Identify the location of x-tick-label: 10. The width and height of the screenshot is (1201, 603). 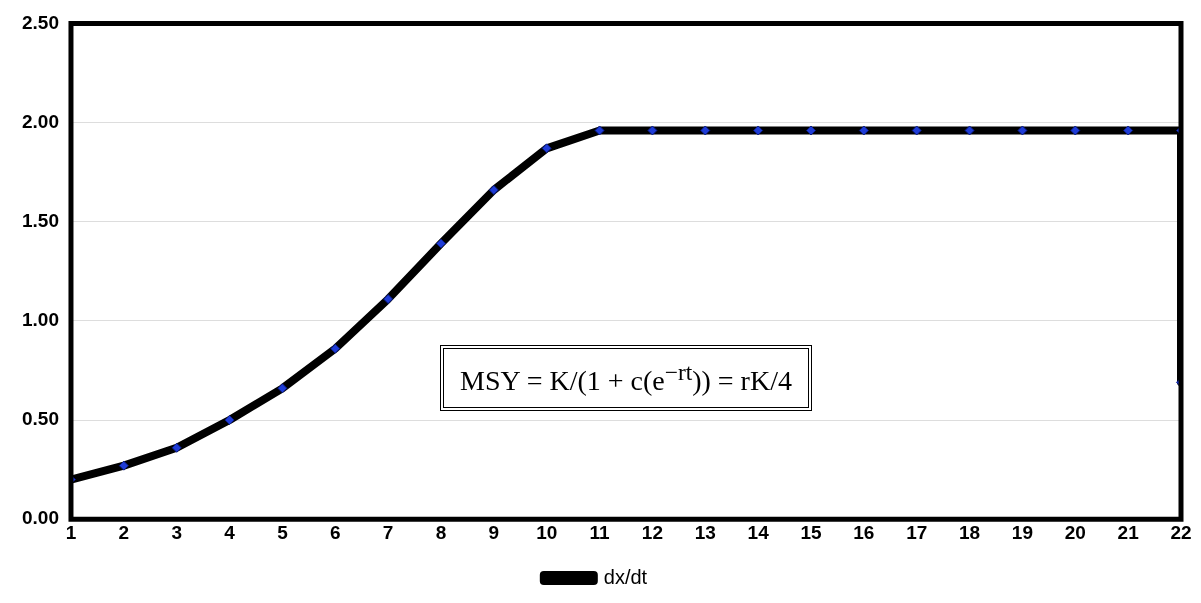
(547, 532).